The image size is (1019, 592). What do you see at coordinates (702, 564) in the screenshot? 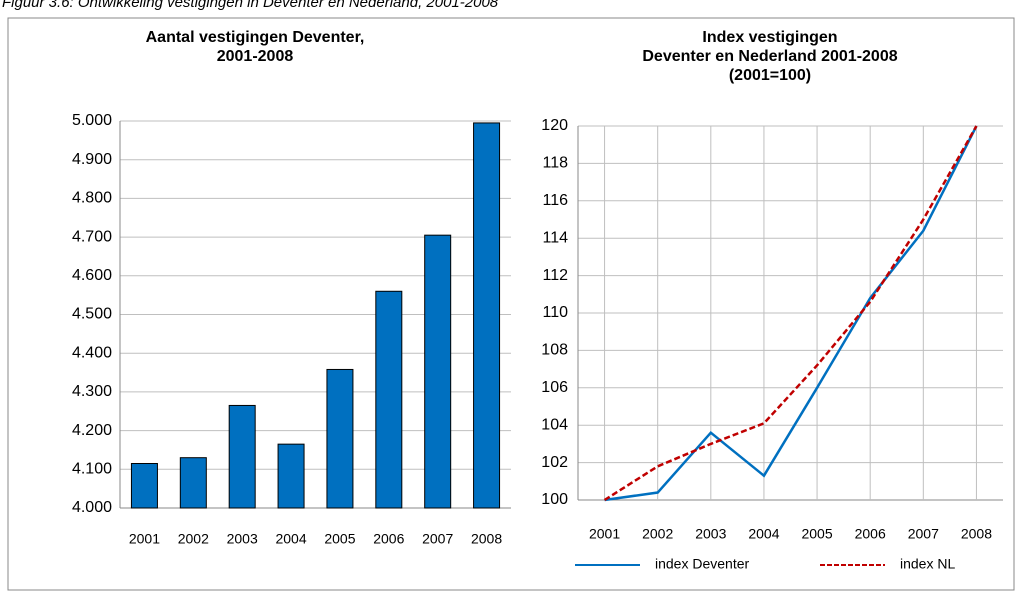
I see `legend-label: index Deventer` at bounding box center [702, 564].